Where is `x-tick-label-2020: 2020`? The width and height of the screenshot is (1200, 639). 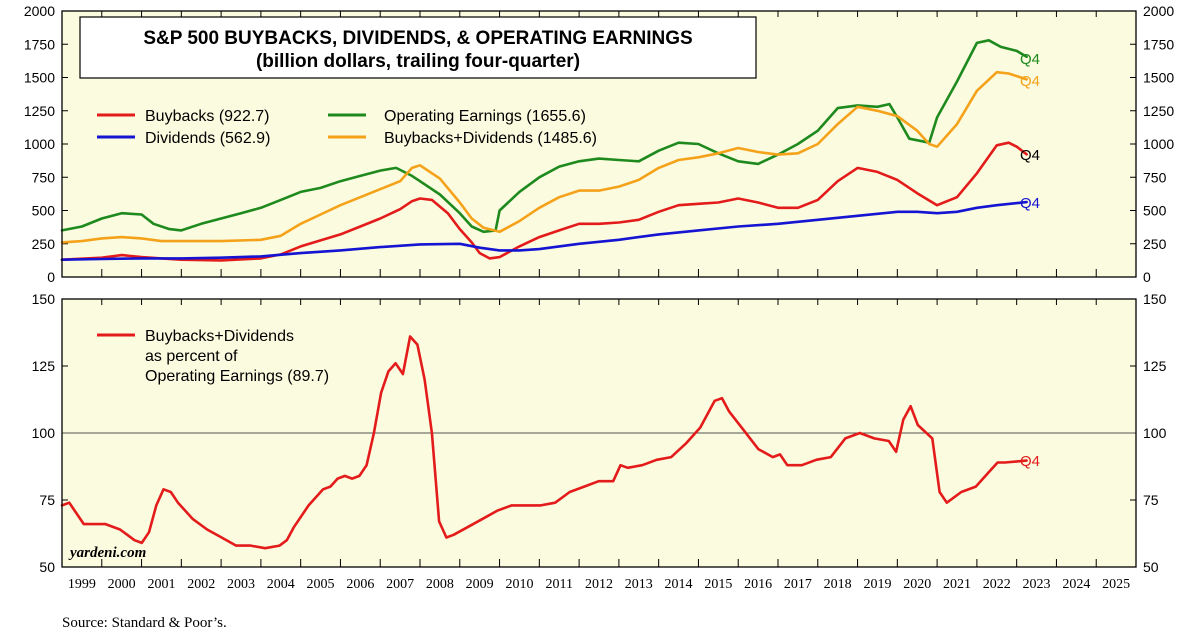
x-tick-label-2020: 2020 is located at coordinates (917, 584).